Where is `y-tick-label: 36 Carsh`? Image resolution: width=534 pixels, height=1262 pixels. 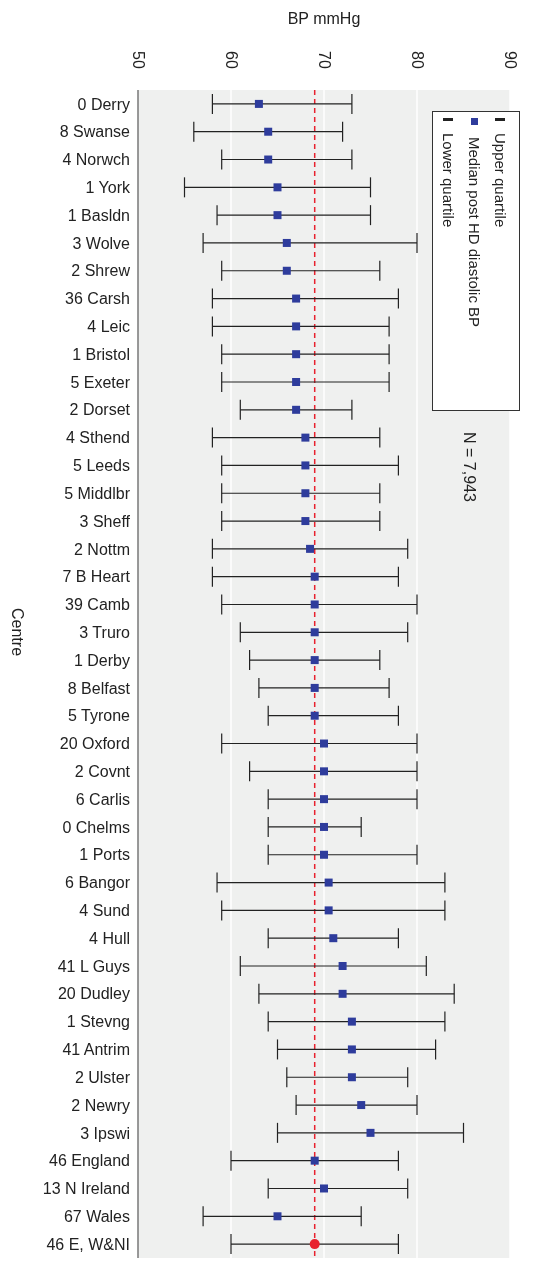
y-tick-label: 36 Carsh is located at coordinates (97, 299).